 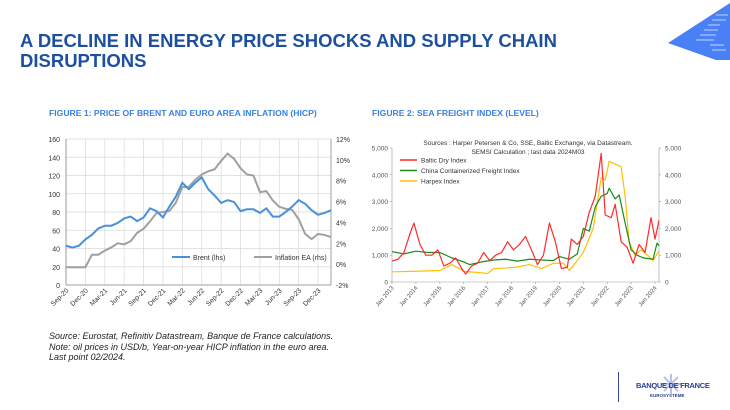 What do you see at coordinates (341, 203) in the screenshot?
I see `y2-tick-label: 6%` at bounding box center [341, 203].